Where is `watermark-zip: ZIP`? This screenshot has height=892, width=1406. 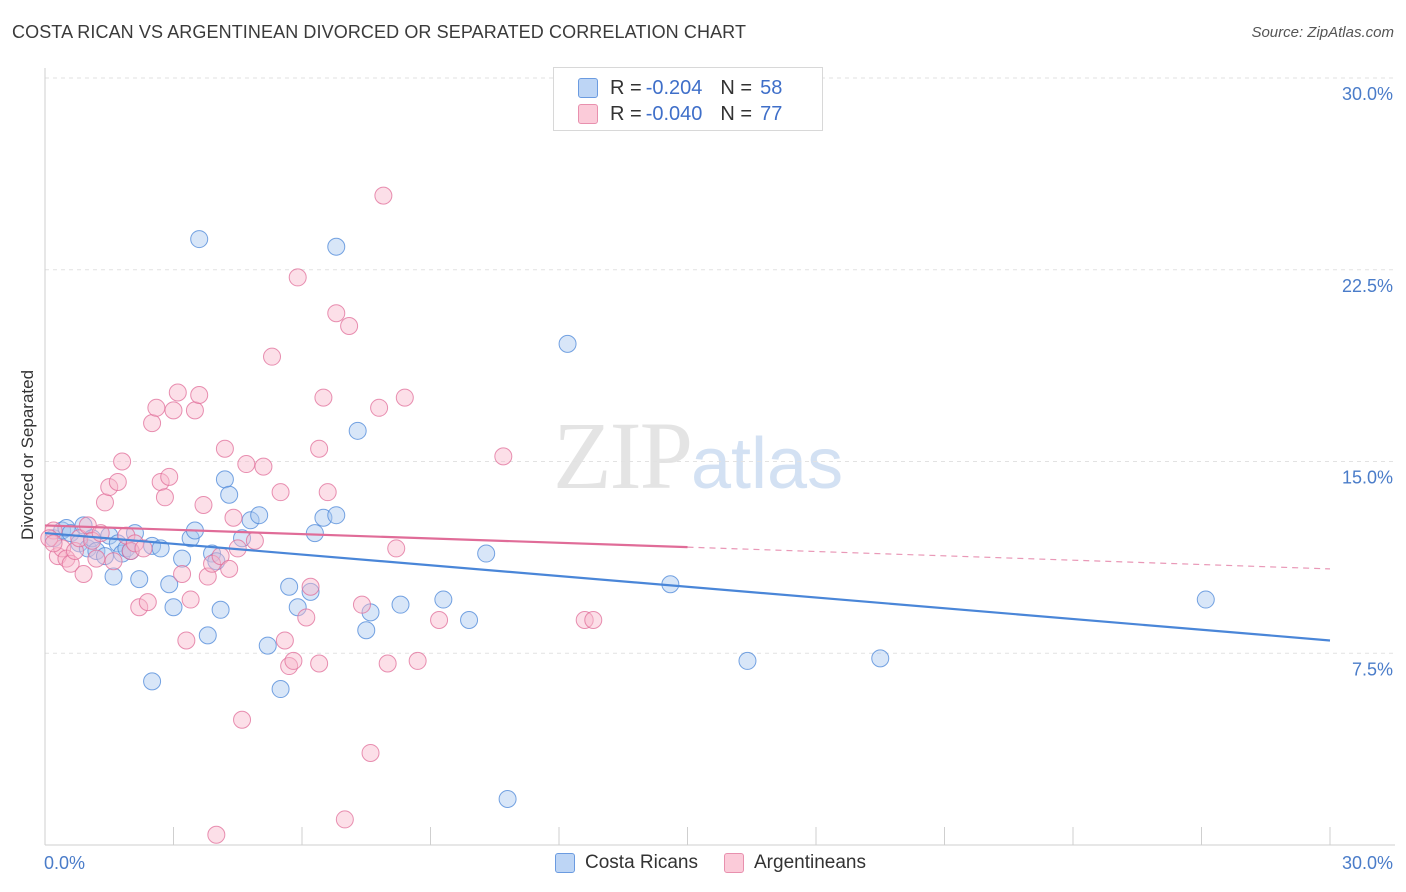 watermark-zip: ZIP is located at coordinates (623, 455).